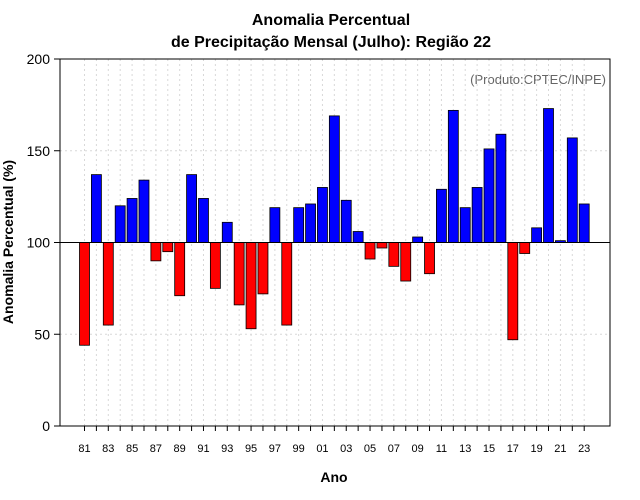  What do you see at coordinates (8, 242) in the screenshot?
I see `y-axis-title: Anomalia Percentual (%)` at bounding box center [8, 242].